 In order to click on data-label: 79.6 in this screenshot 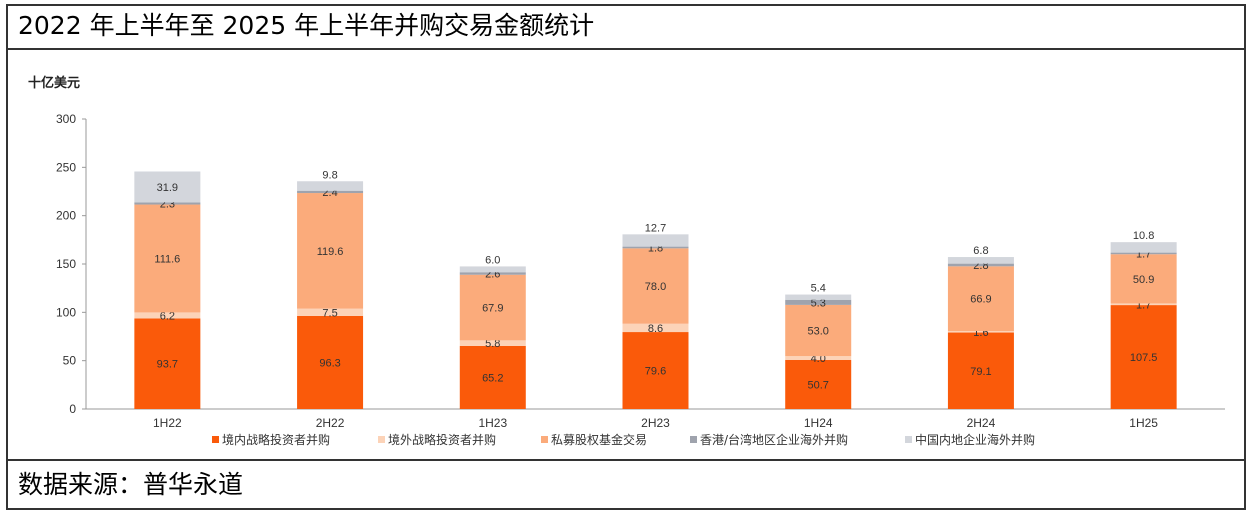, I will do `click(655, 372)`.